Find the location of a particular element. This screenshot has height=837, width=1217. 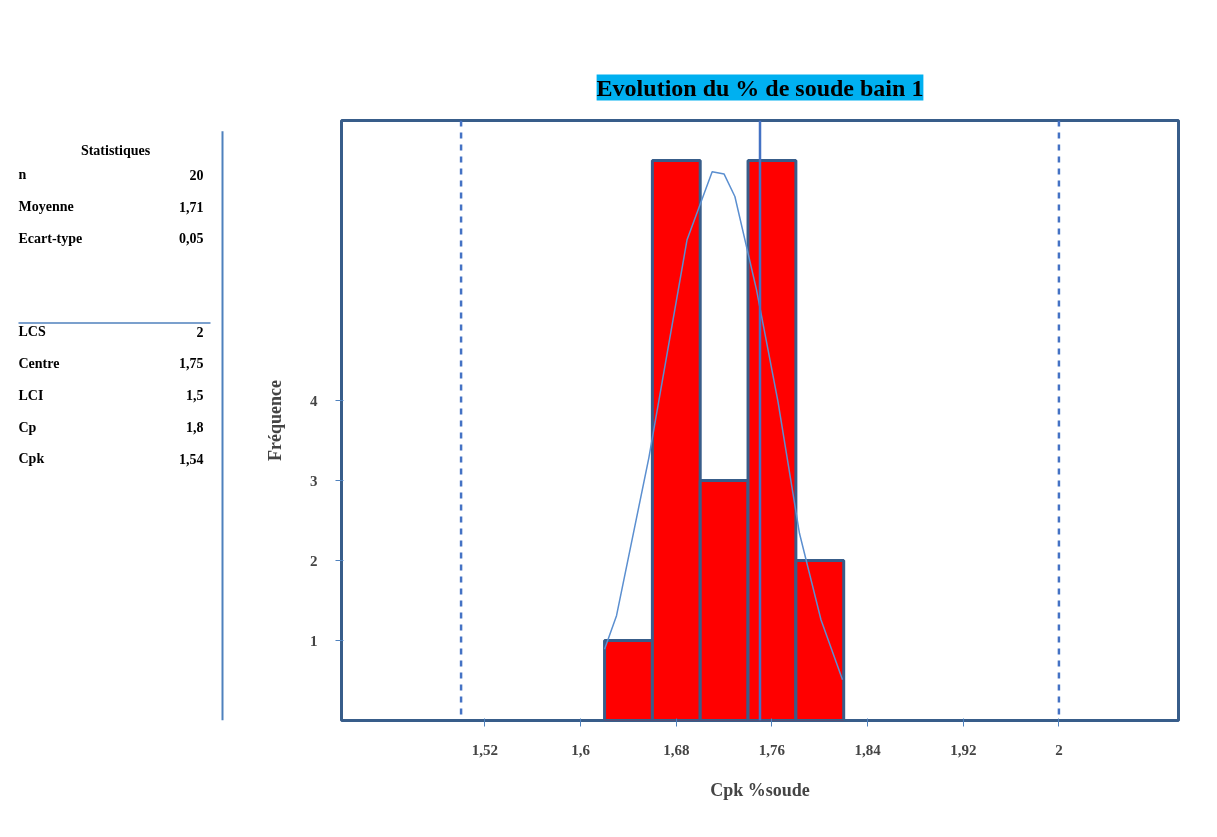

category-label: Centre is located at coordinates (39, 363).